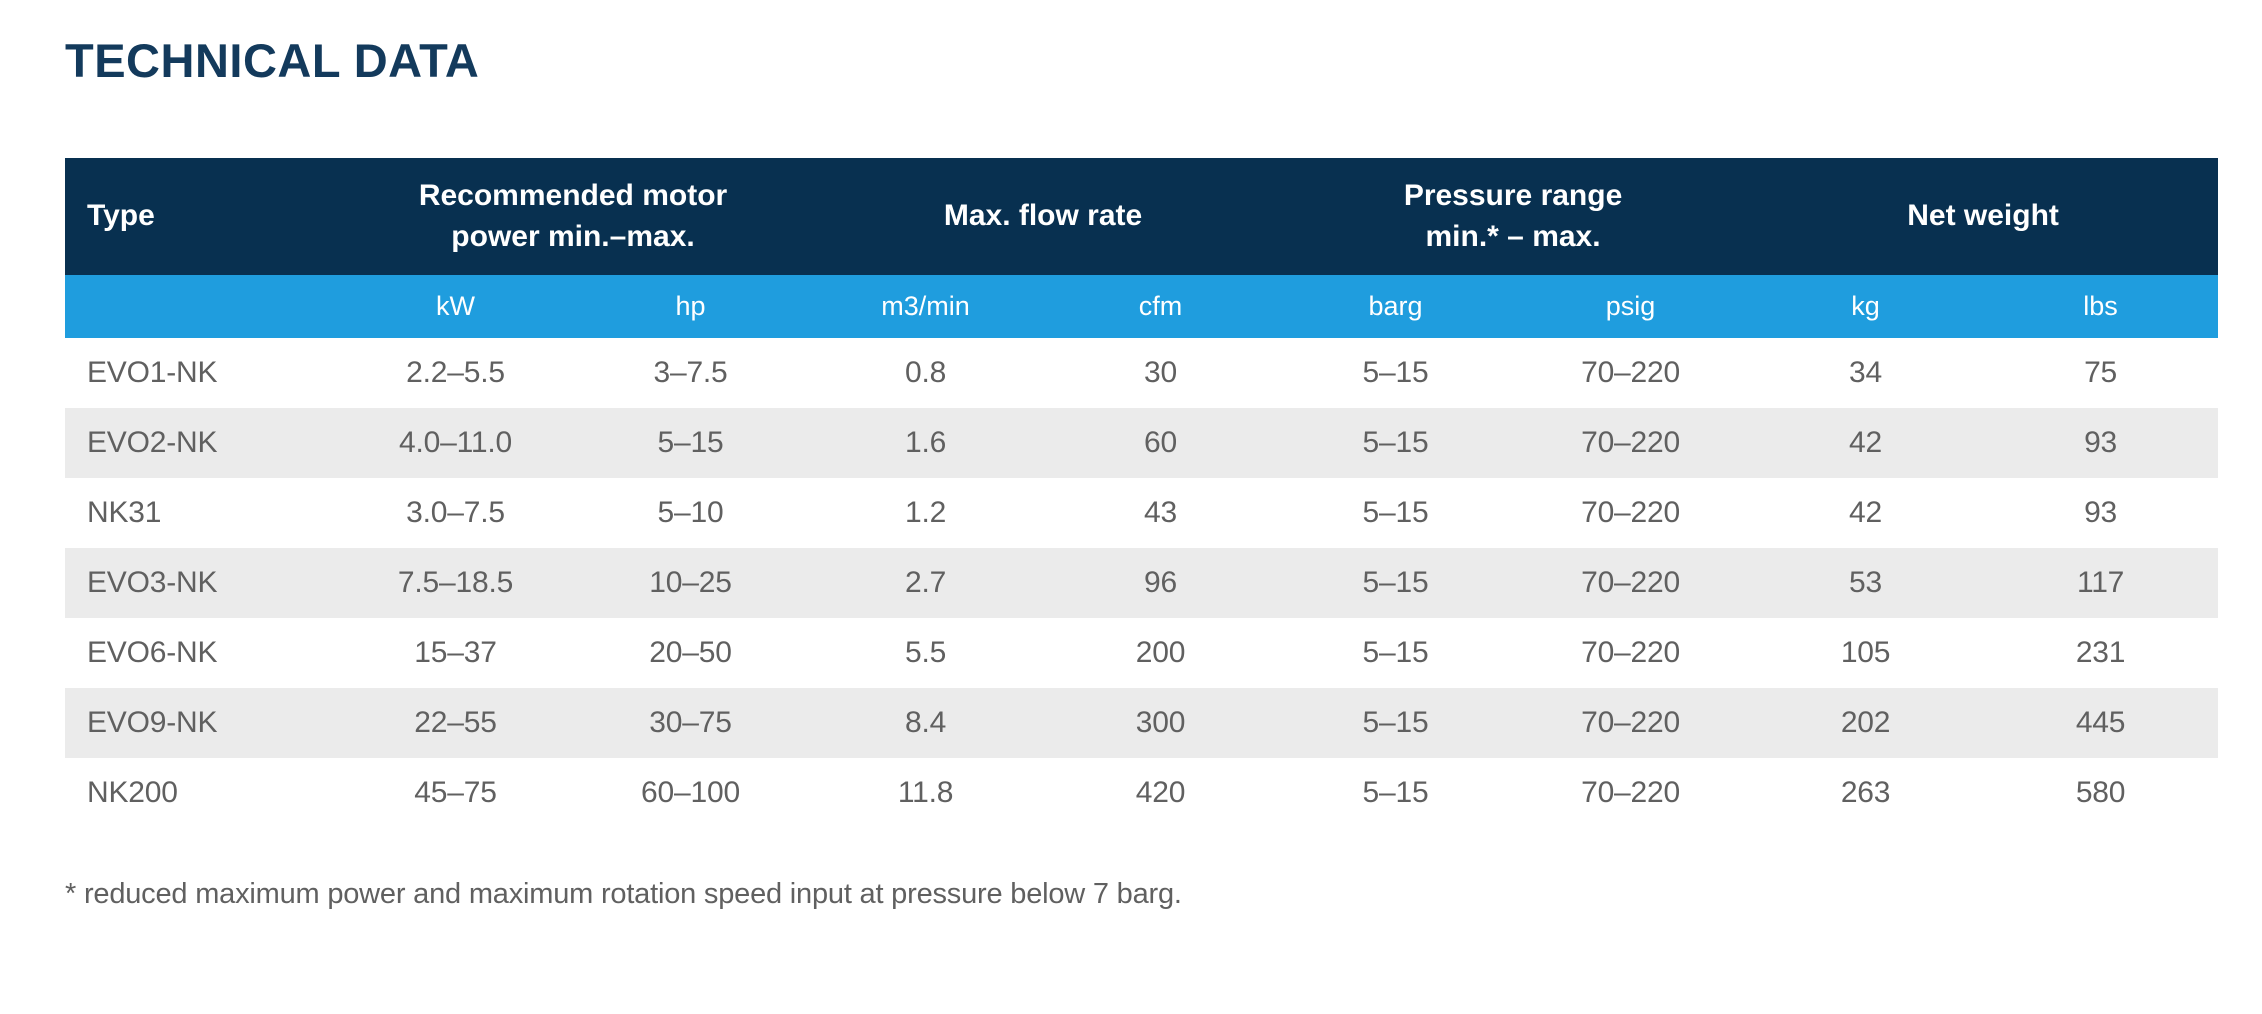 The width and height of the screenshot is (2262, 1014). I want to click on unit-cell-kg: kg, so click(1865, 306).